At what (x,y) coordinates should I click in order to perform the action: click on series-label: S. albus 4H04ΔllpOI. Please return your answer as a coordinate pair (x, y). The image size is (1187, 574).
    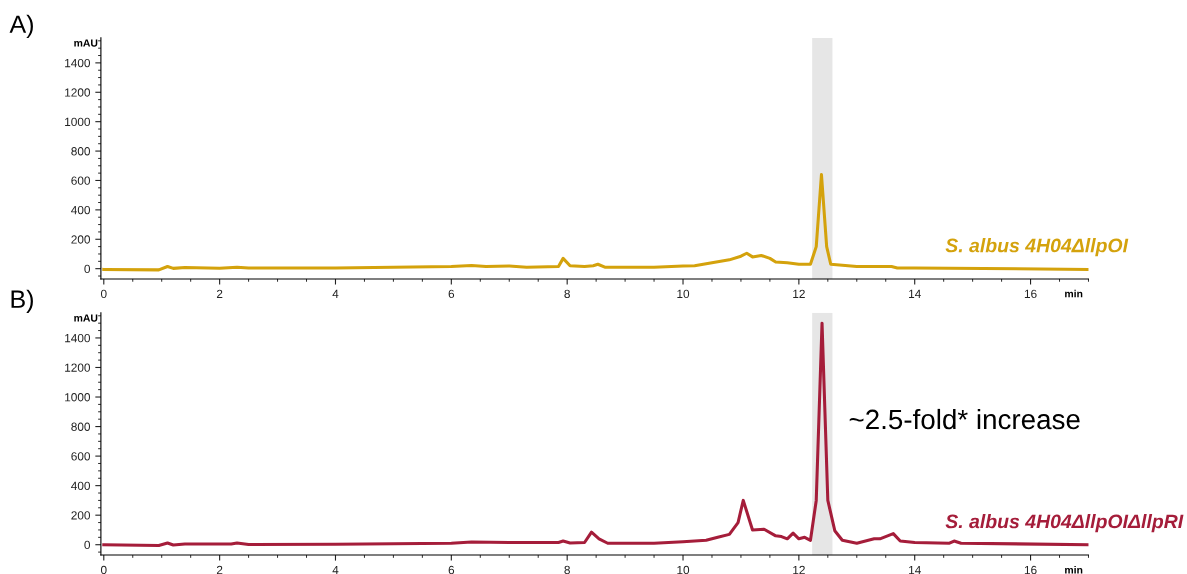
    Looking at the image, I should click on (1037, 247).